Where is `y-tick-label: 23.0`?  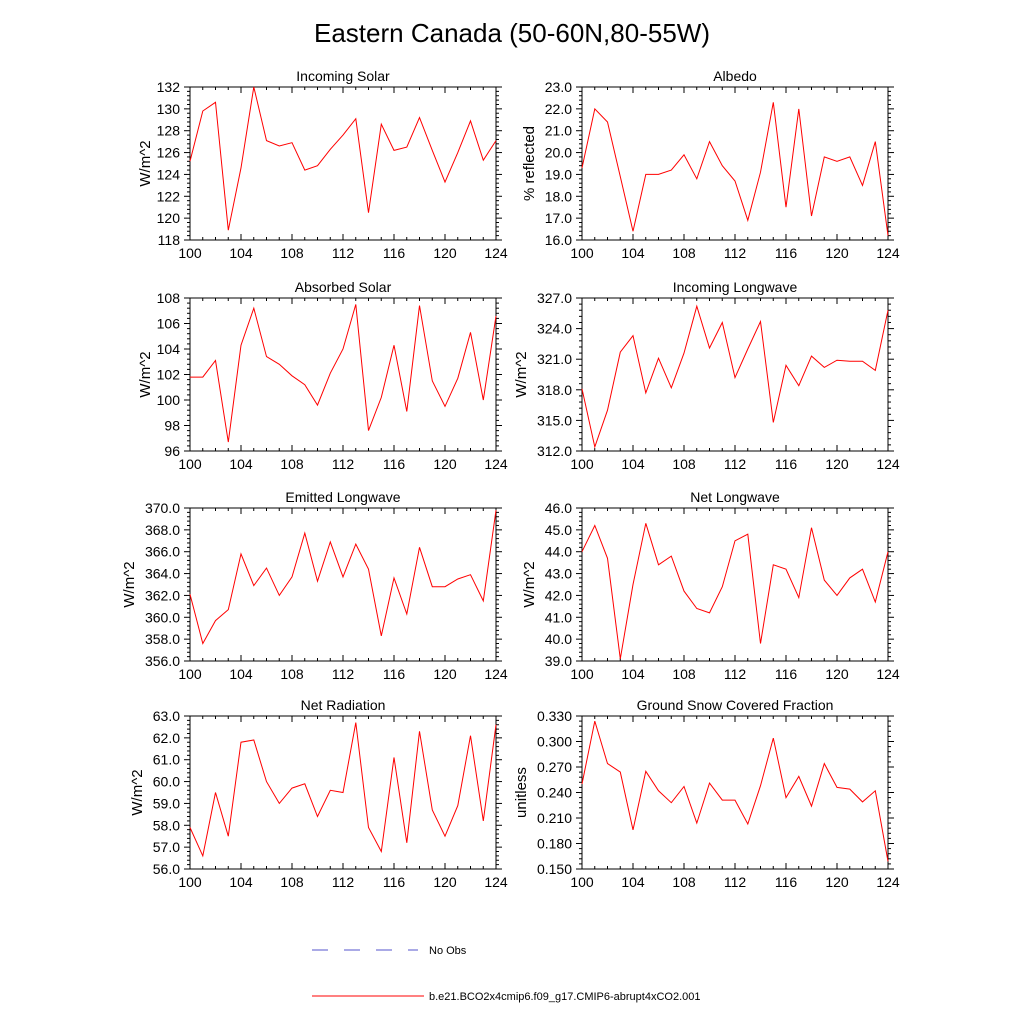
y-tick-label: 23.0 is located at coordinates (558, 87).